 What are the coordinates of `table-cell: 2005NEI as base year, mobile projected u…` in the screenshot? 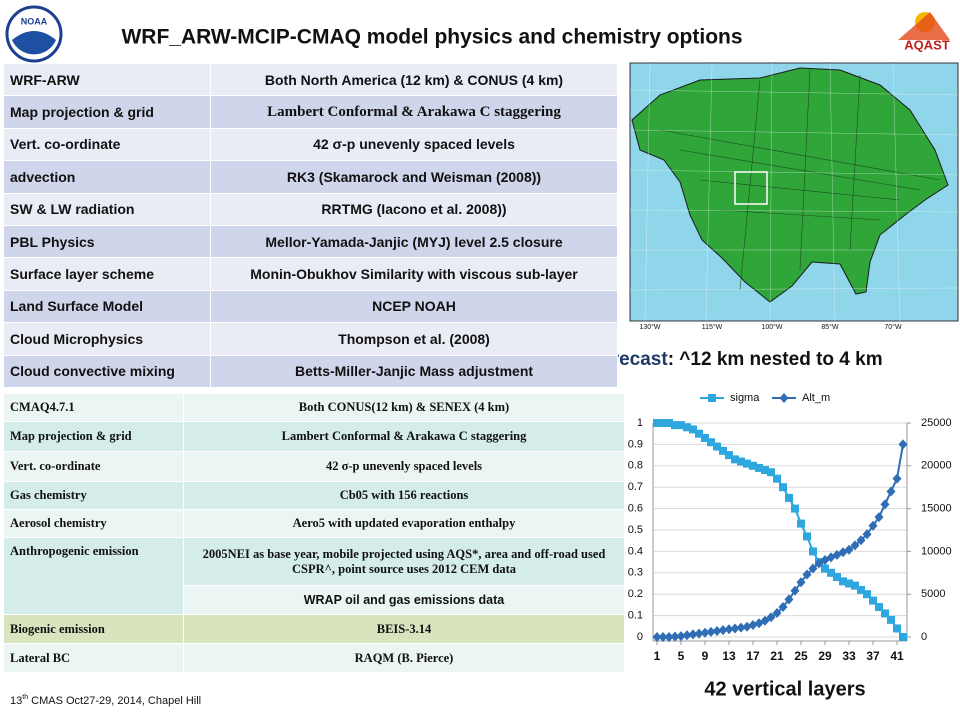 It's located at (404, 561).